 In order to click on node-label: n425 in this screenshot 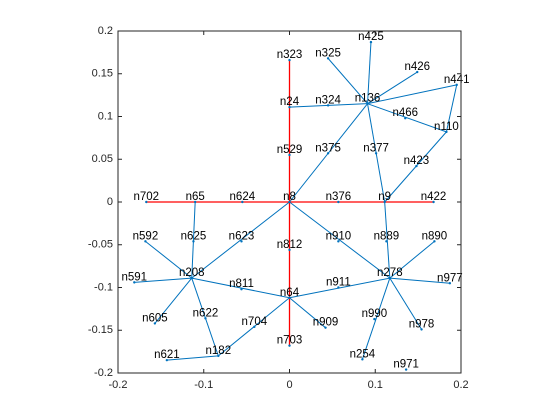, I will do `click(371, 37)`.